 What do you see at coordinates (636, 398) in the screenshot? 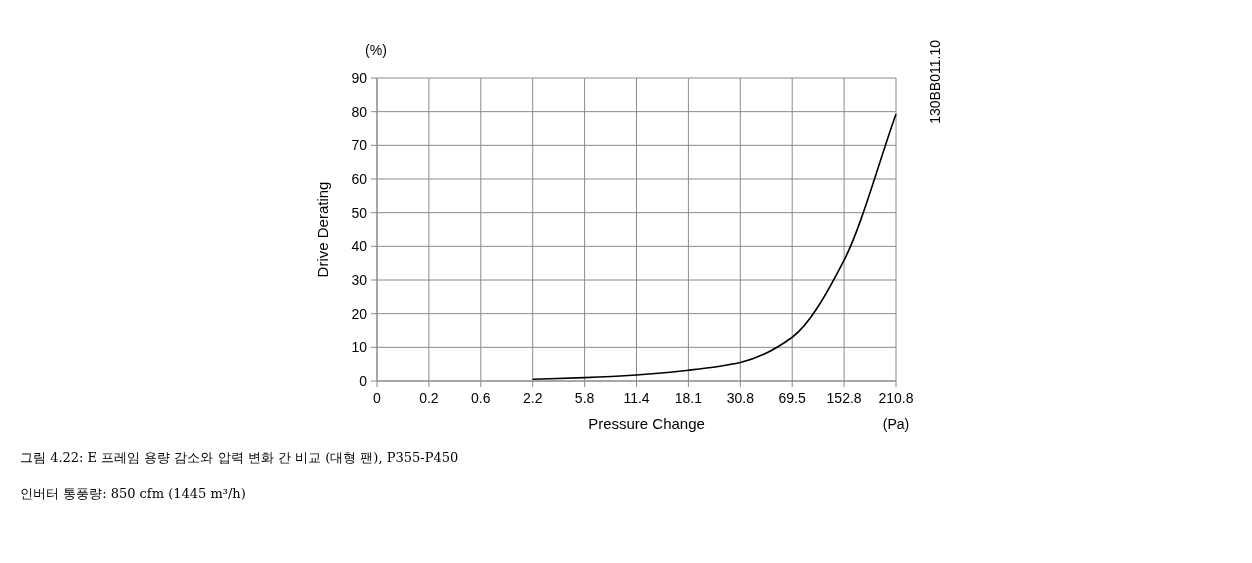
I see `x-tick-label: 11.4` at bounding box center [636, 398].